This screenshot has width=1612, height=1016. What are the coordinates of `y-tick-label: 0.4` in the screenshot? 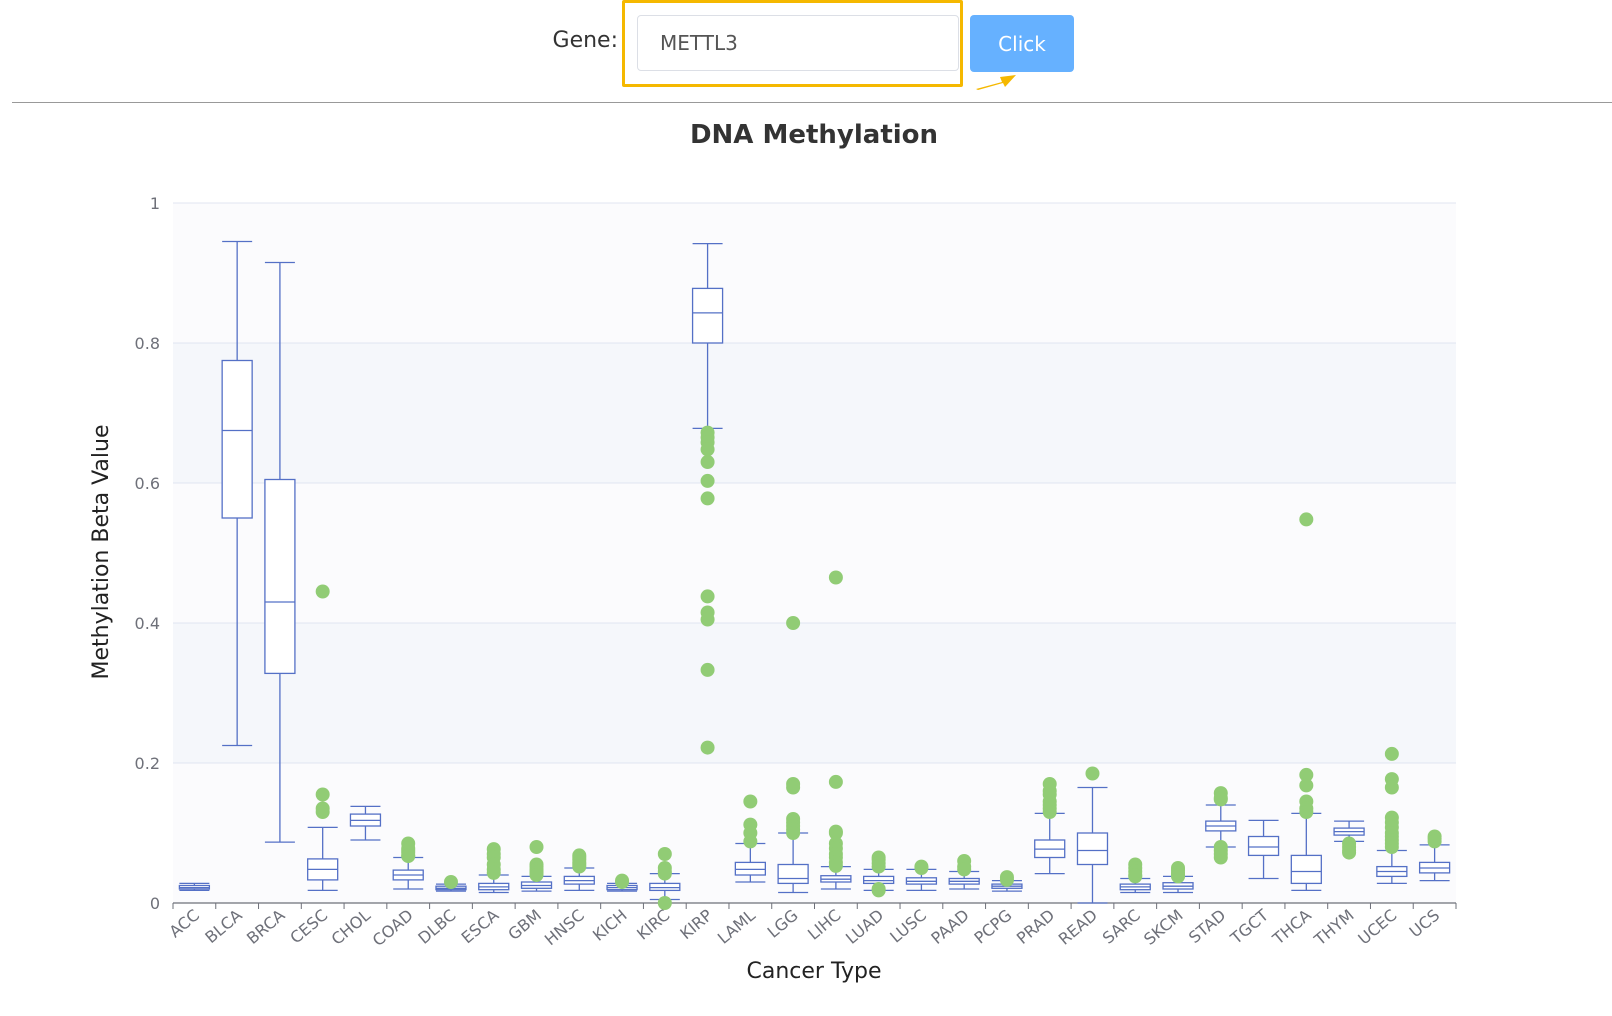 It's located at (147, 623).